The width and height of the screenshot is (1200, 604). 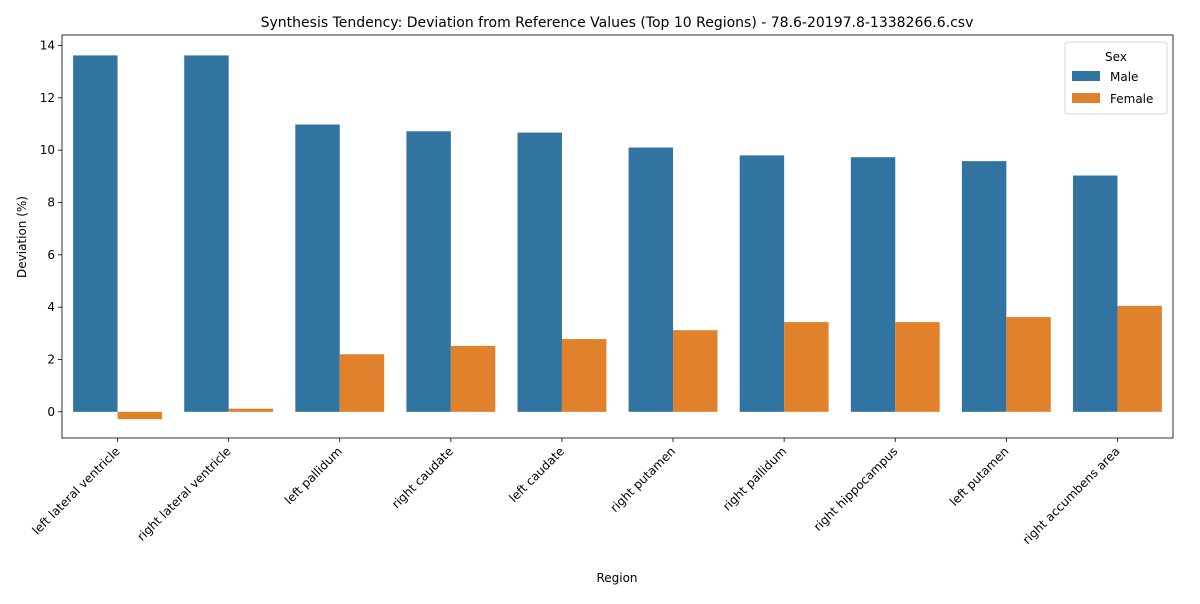 What do you see at coordinates (422, 477) in the screenshot?
I see `x-tick-label: right caudate` at bounding box center [422, 477].